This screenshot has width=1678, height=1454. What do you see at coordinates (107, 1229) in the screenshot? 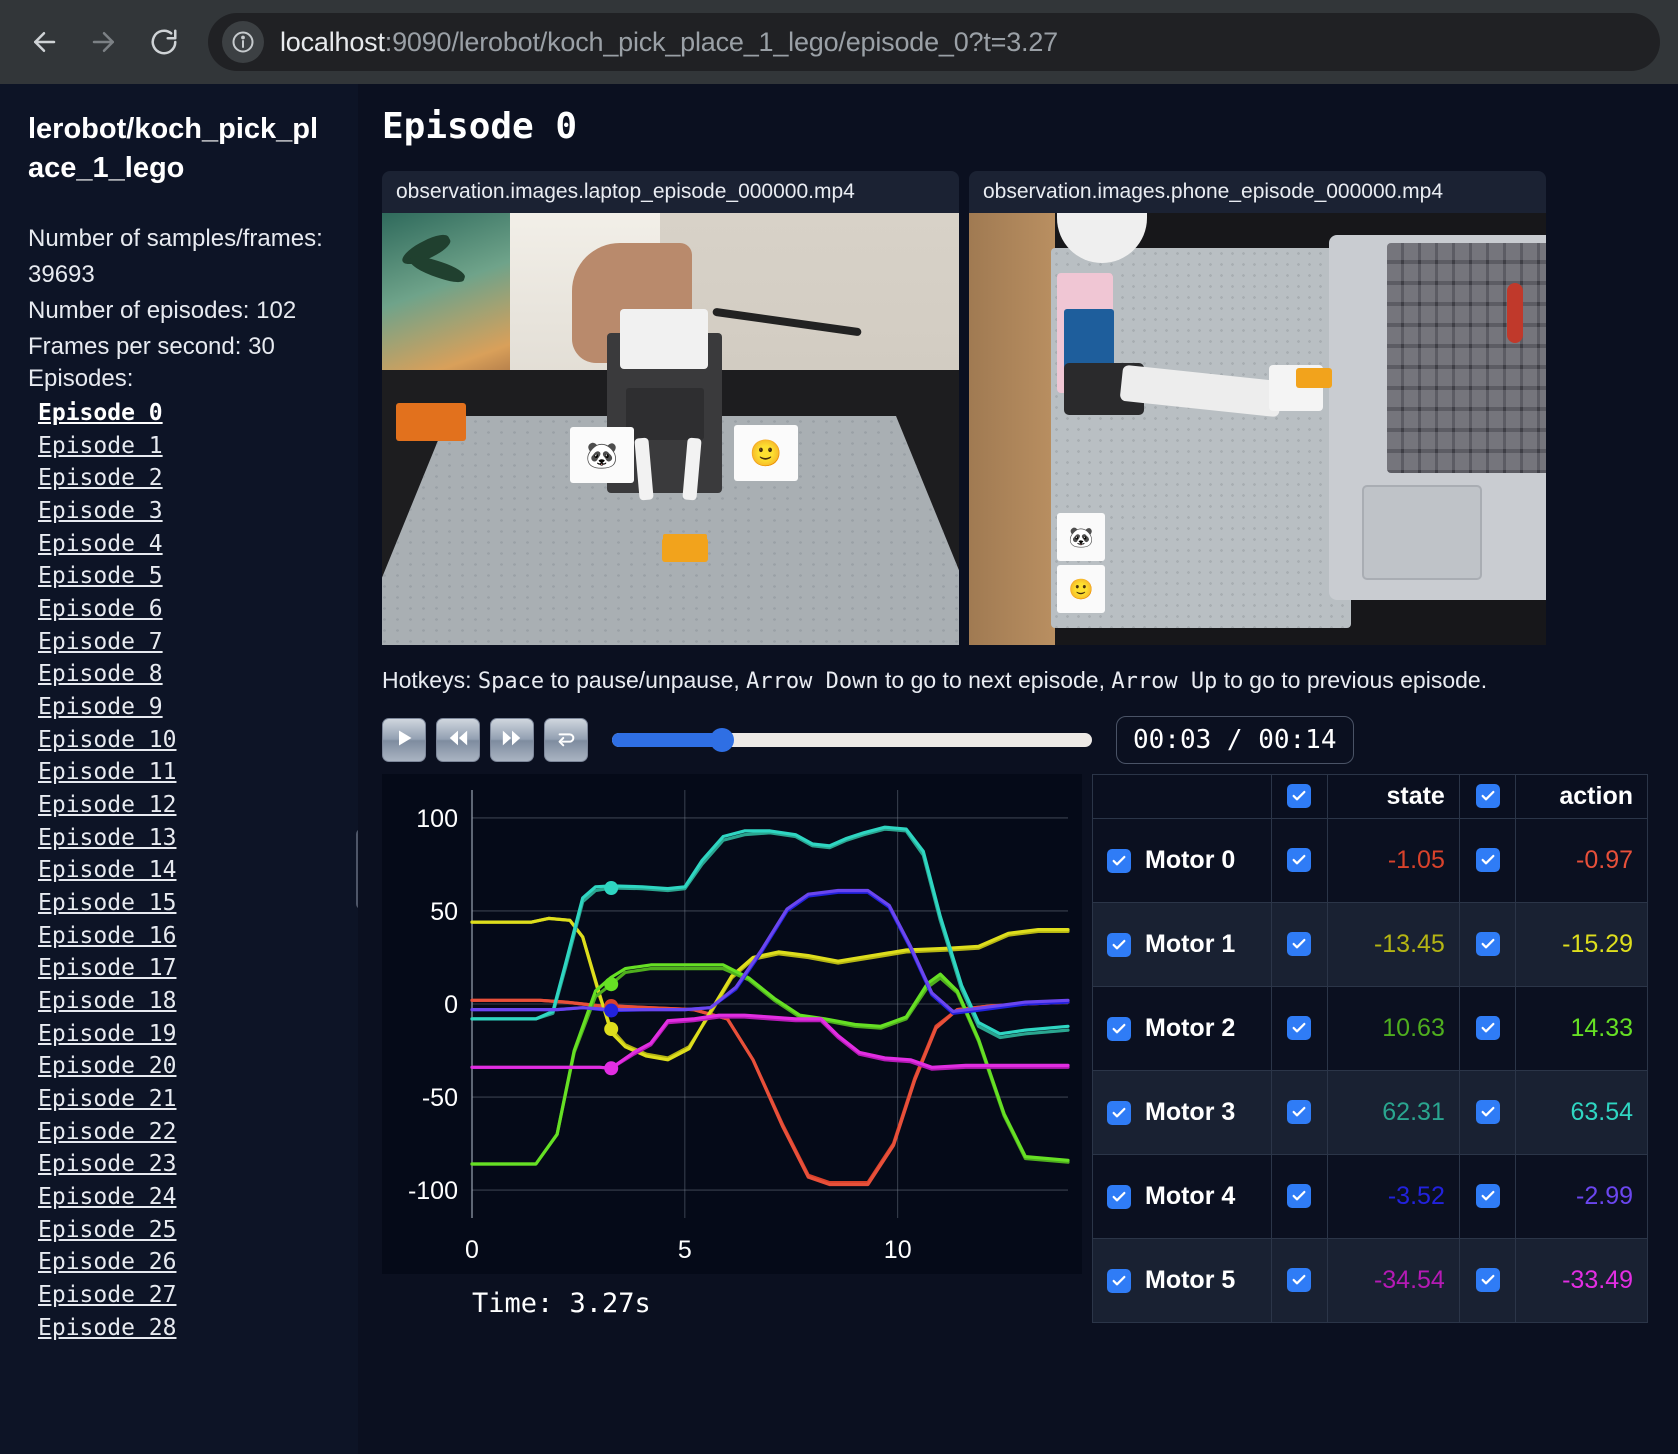
I see `sidebar-item-episode-25: Episode 25` at bounding box center [107, 1229].